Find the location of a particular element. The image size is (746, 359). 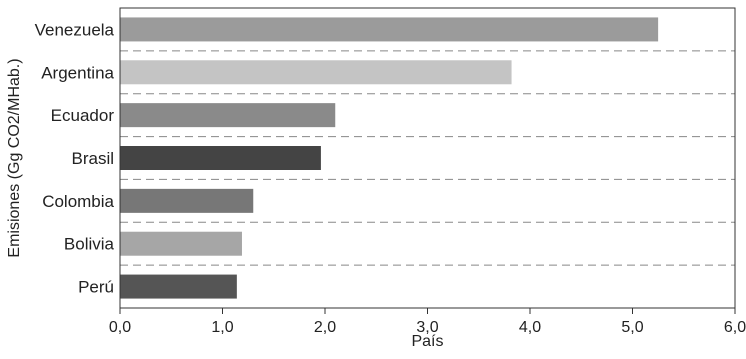

x-axis-ticks: 0,0 1,0 2,0 3,0 4,0 5,0 6,0 is located at coordinates (427, 322).